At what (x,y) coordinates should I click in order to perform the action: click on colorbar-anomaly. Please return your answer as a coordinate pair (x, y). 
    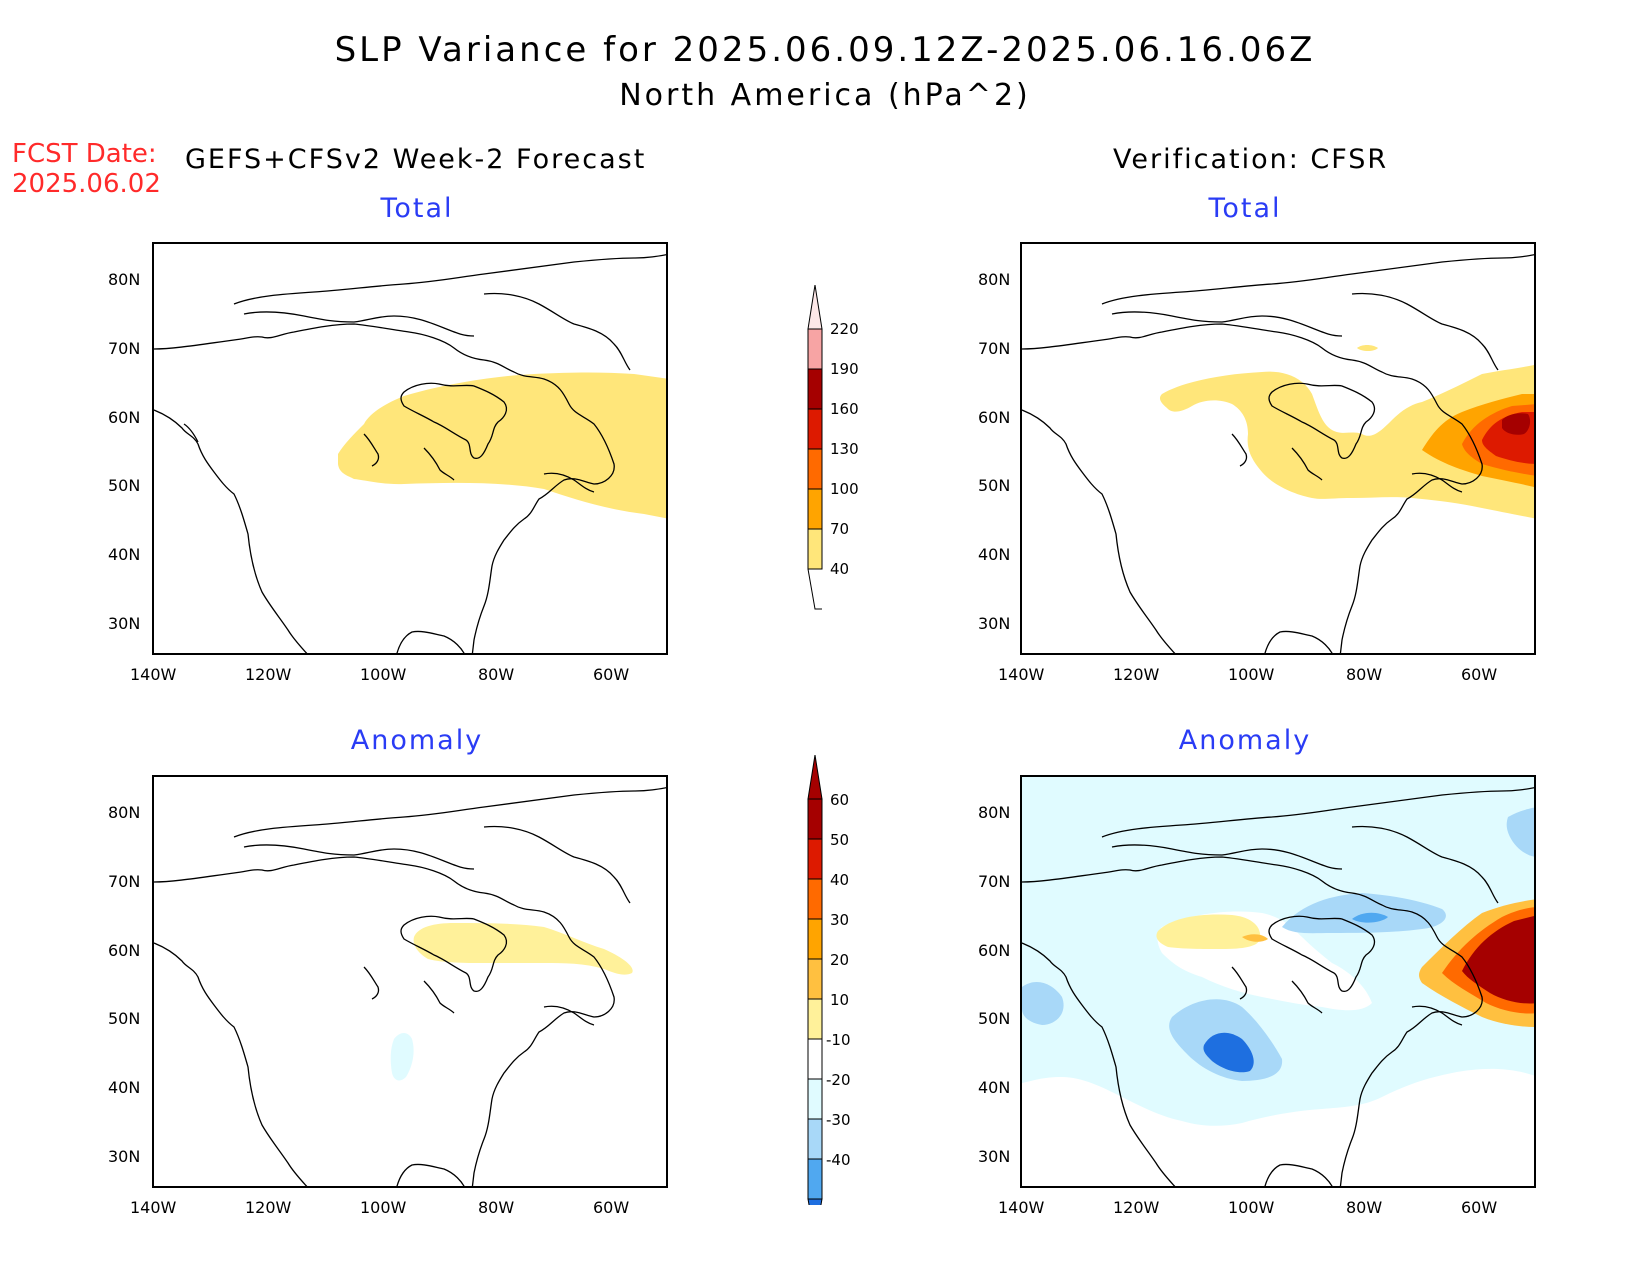
    Looking at the image, I should click on (840, 980).